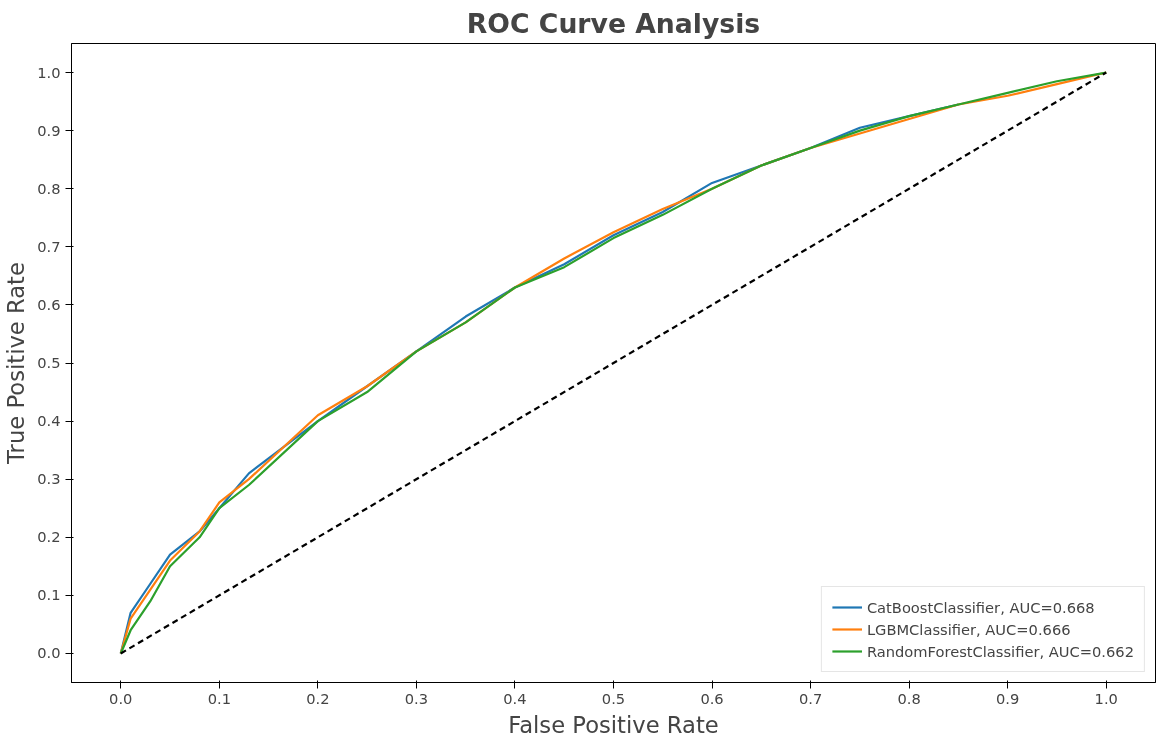  I want to click on x-tick-label: 0.2, so click(318, 698).